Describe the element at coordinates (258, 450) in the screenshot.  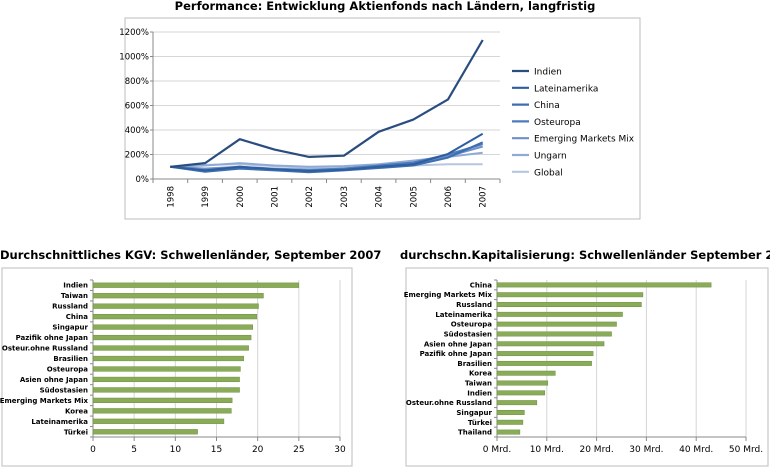
I see `x-tick-label: 20` at that location.